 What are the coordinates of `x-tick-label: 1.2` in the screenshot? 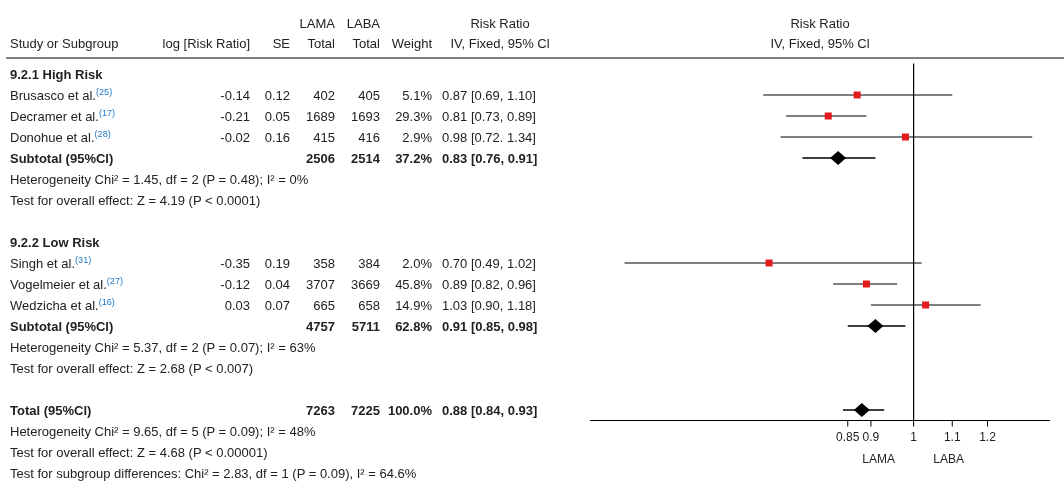 It's located at (988, 436).